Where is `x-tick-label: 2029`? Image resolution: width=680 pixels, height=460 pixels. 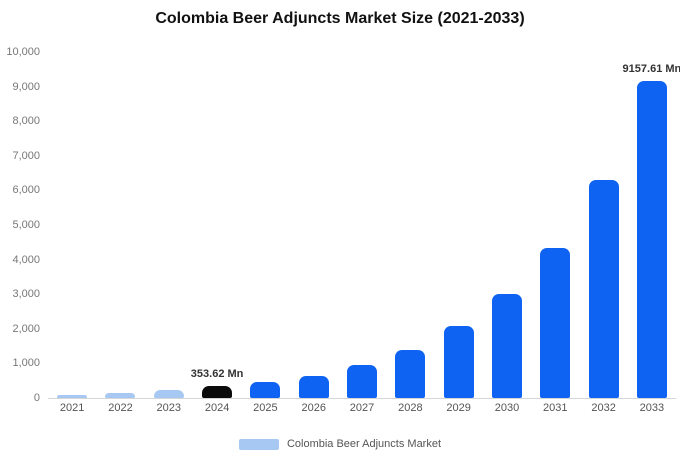 x-tick-label: 2029 is located at coordinates (458, 408).